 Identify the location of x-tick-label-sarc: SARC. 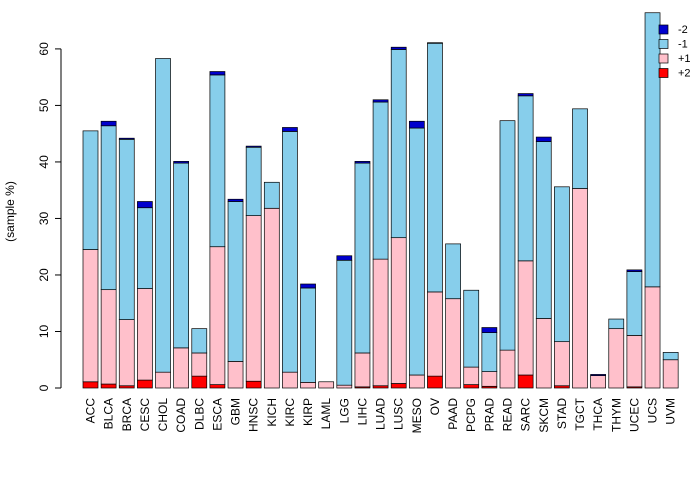
(526, 415).